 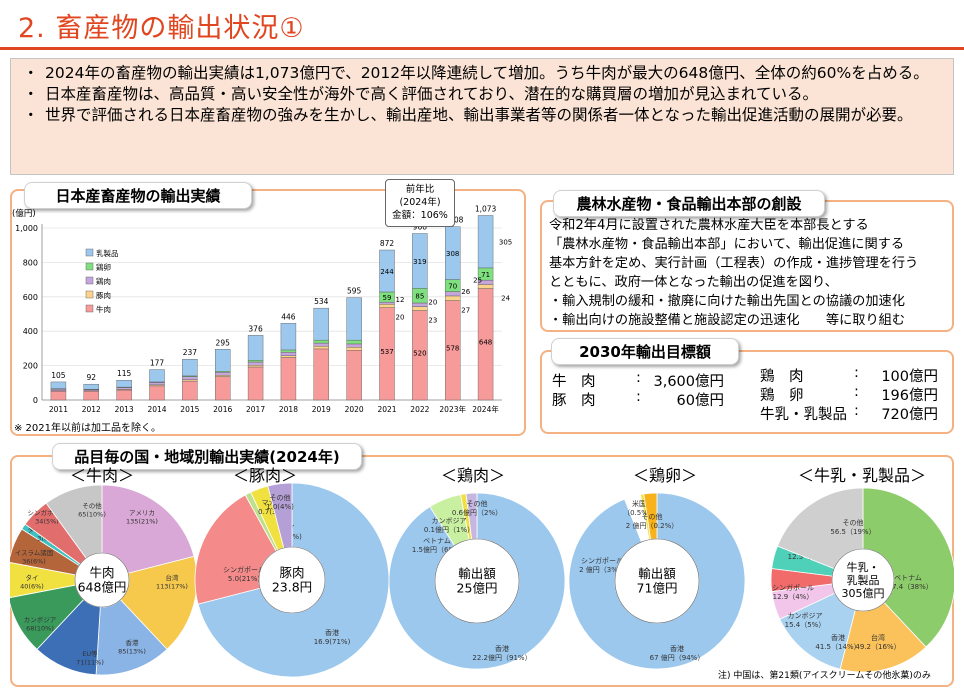 I want to click on bar-total-label: 295, so click(x=223, y=342).